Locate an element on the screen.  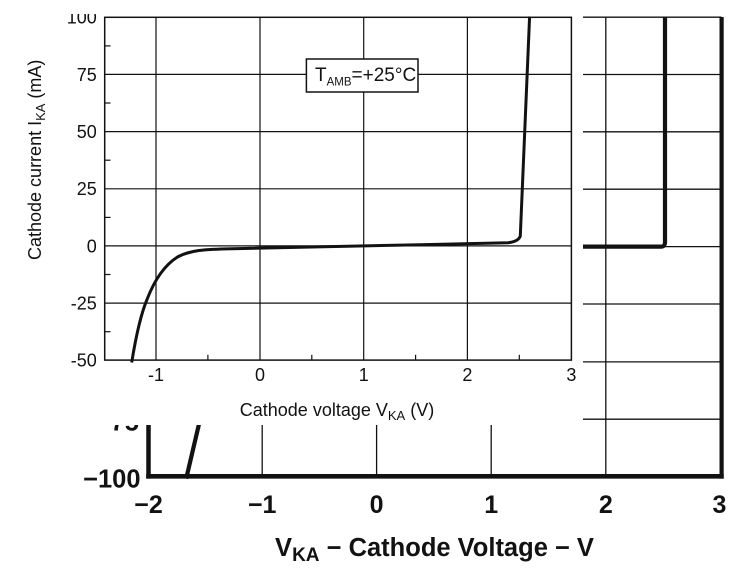
svg-text: 75 is located at coordinates (87, 75).